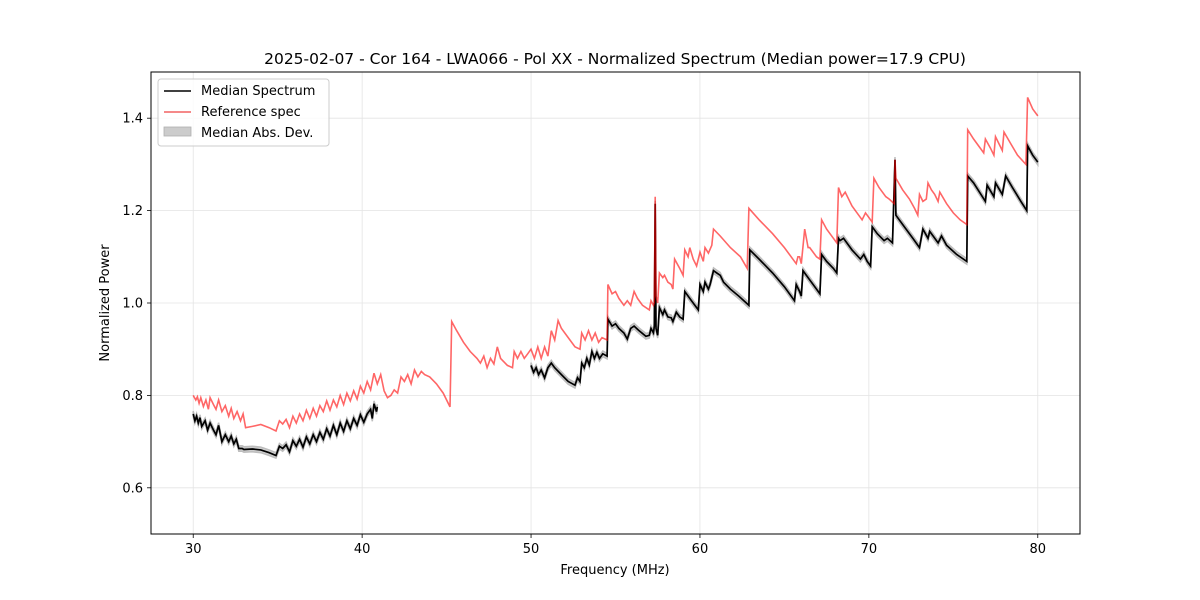 The image size is (1200, 600). I want to click on y-tick-label: 1.0, so click(132, 304).